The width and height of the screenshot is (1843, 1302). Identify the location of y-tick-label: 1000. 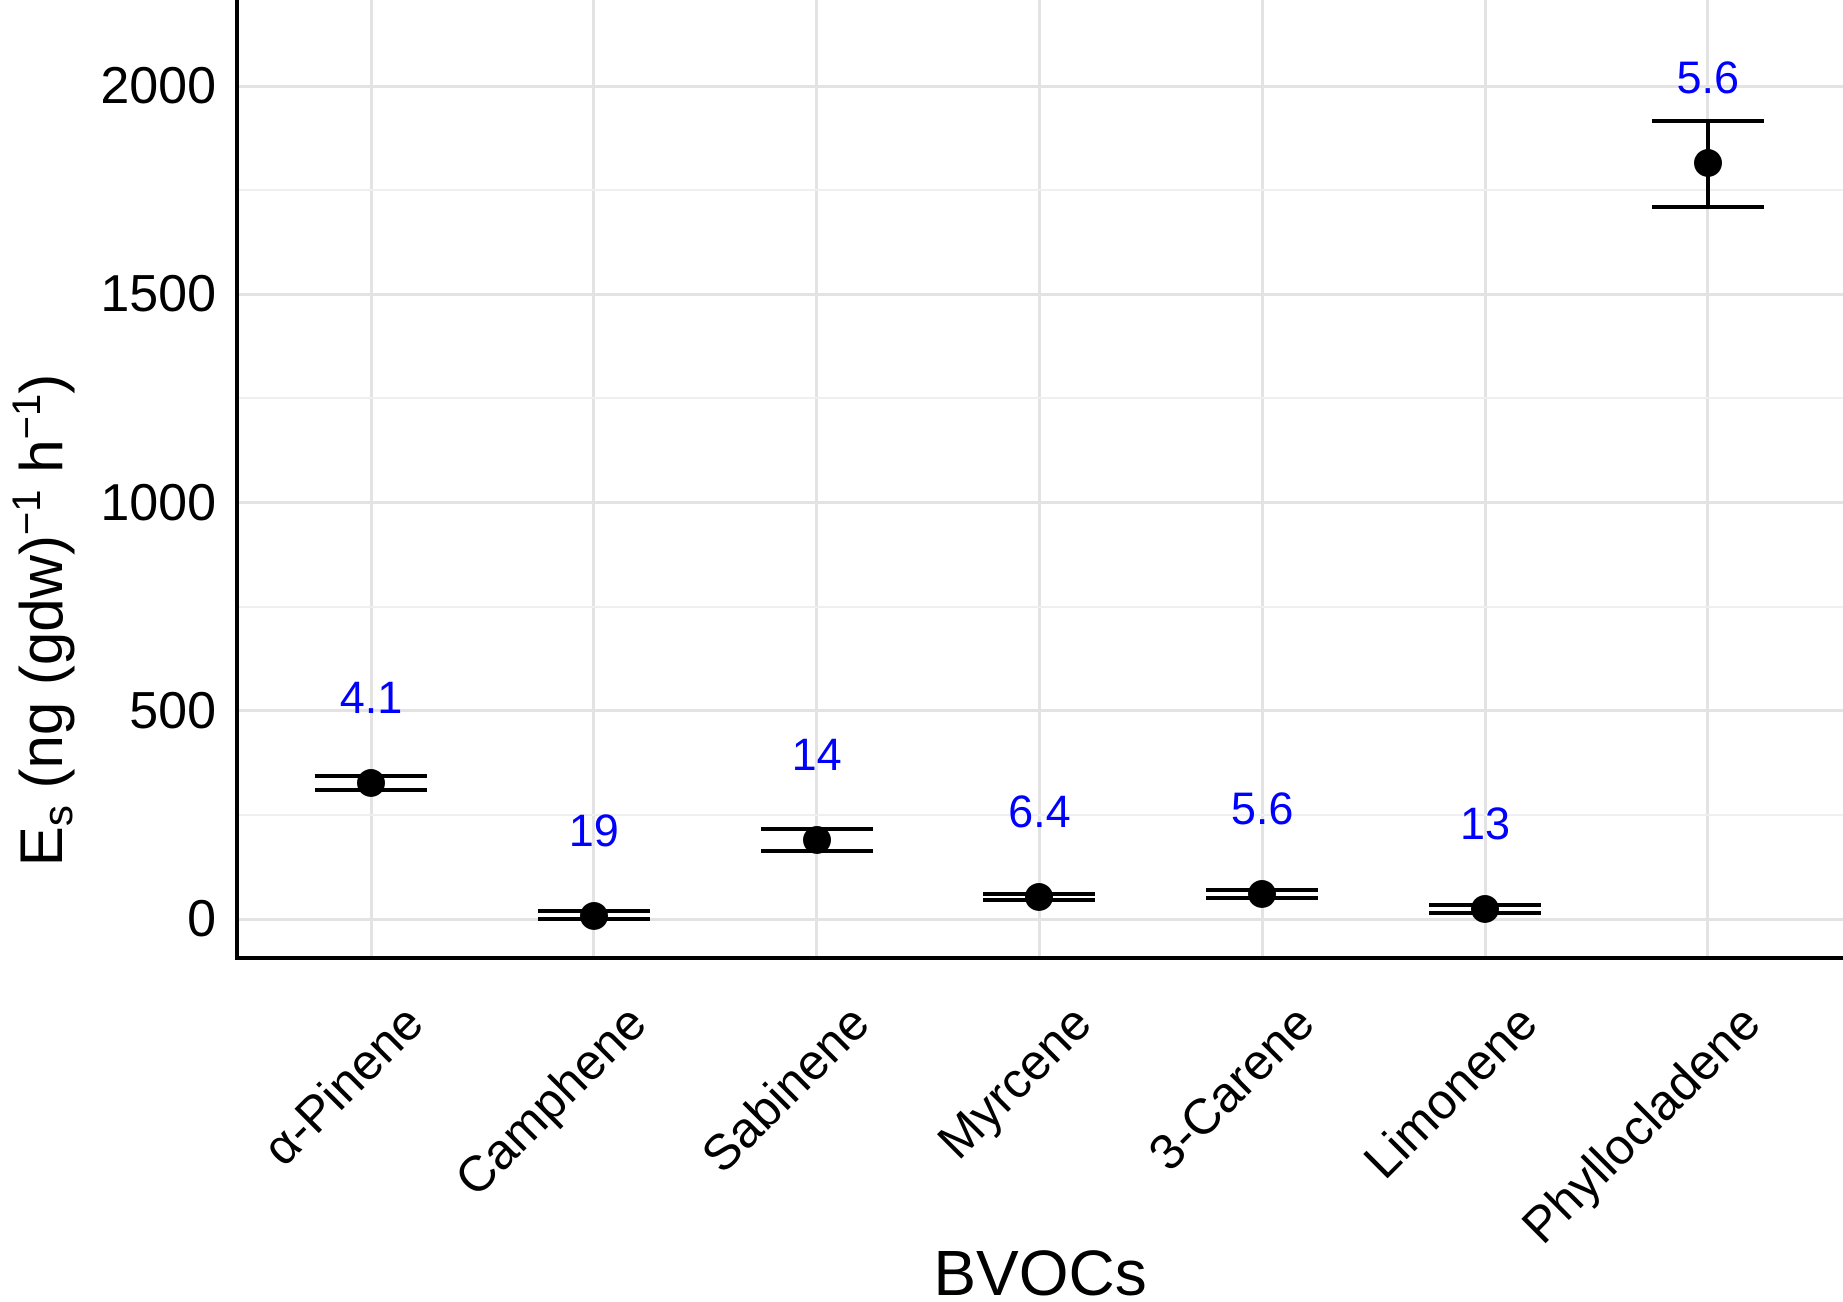
(158, 502).